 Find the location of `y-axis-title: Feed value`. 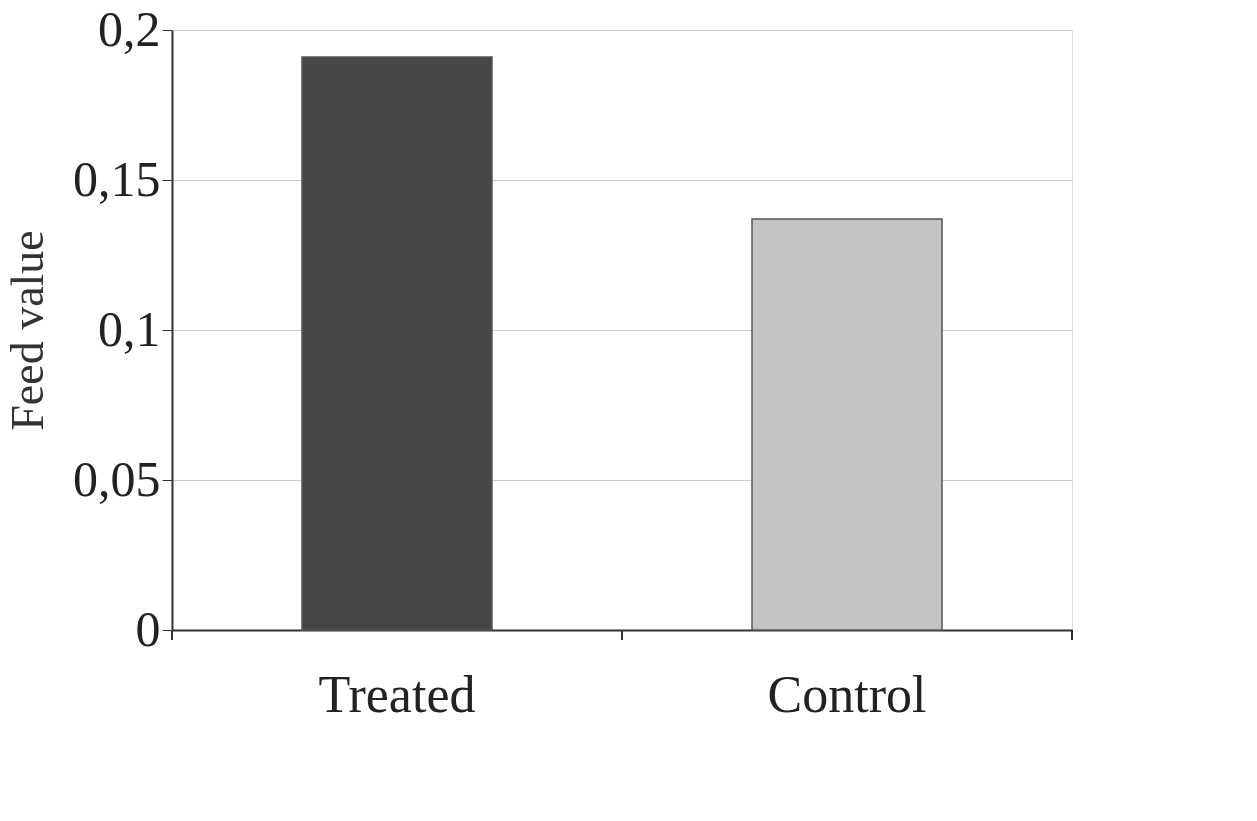

y-axis-title: Feed value is located at coordinates (27, 330).